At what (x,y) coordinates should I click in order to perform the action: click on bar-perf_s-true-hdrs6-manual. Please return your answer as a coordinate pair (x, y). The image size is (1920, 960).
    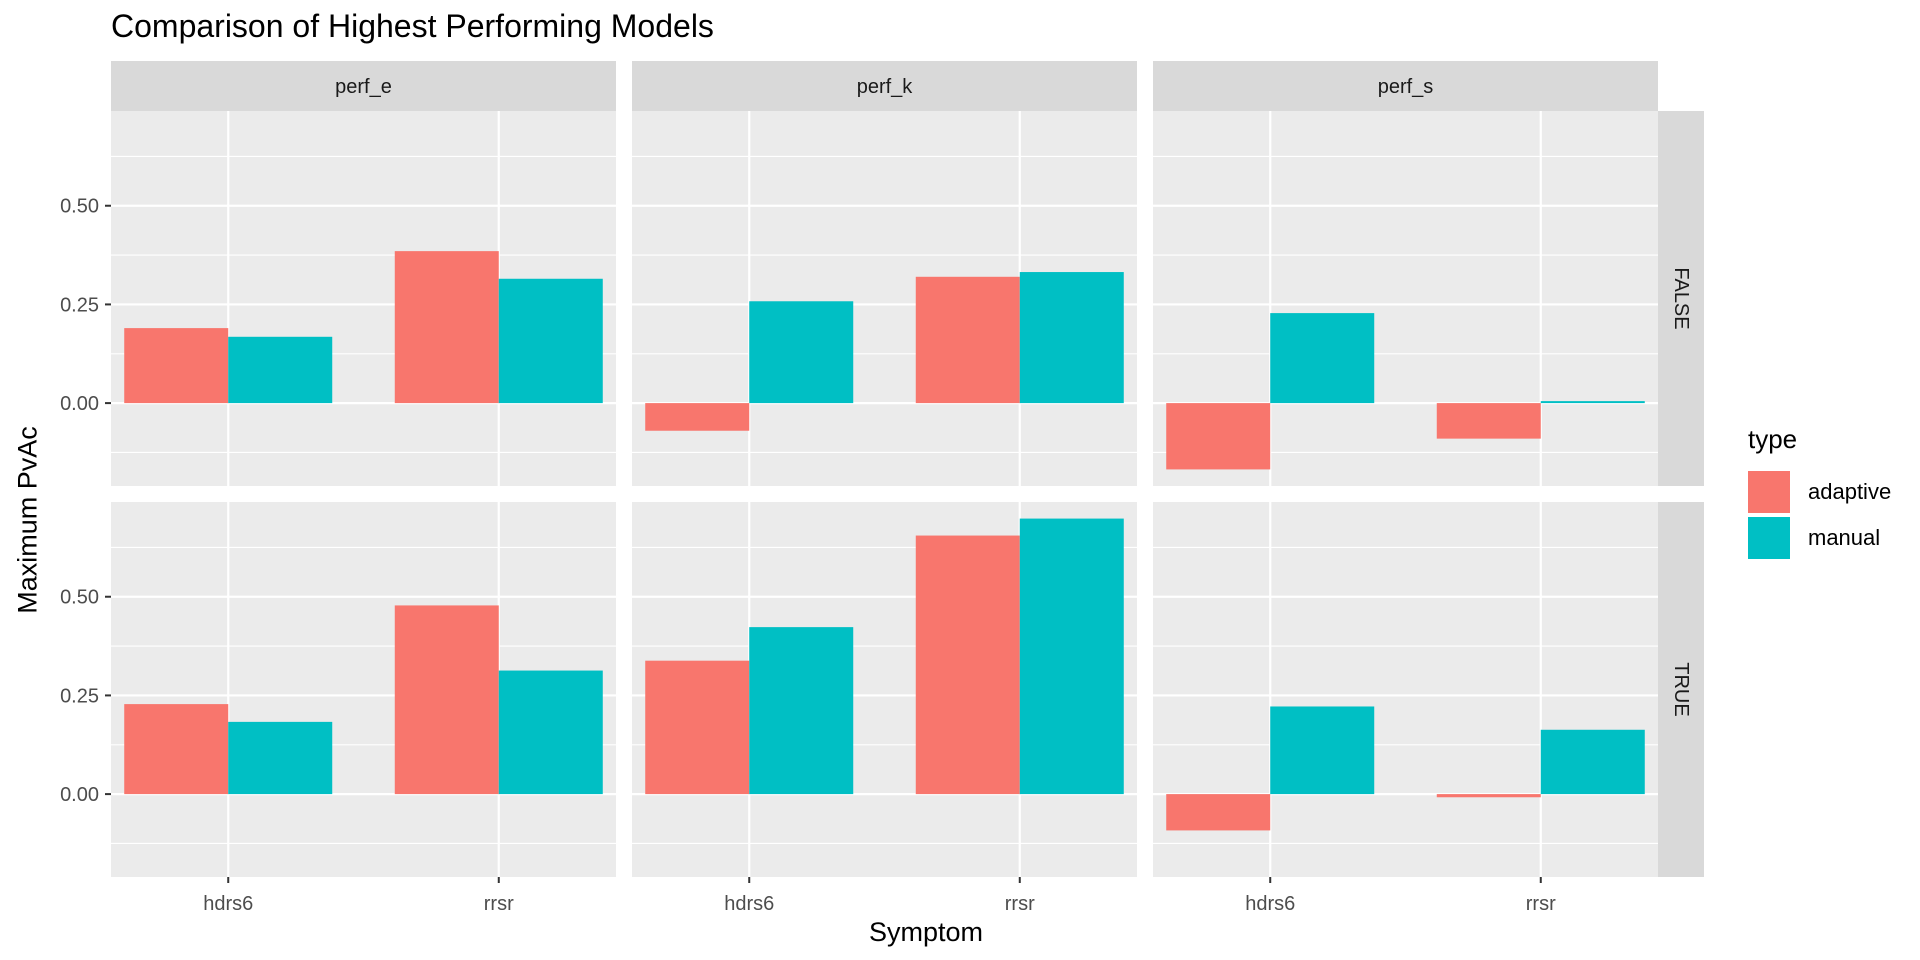
    Looking at the image, I should click on (1322, 750).